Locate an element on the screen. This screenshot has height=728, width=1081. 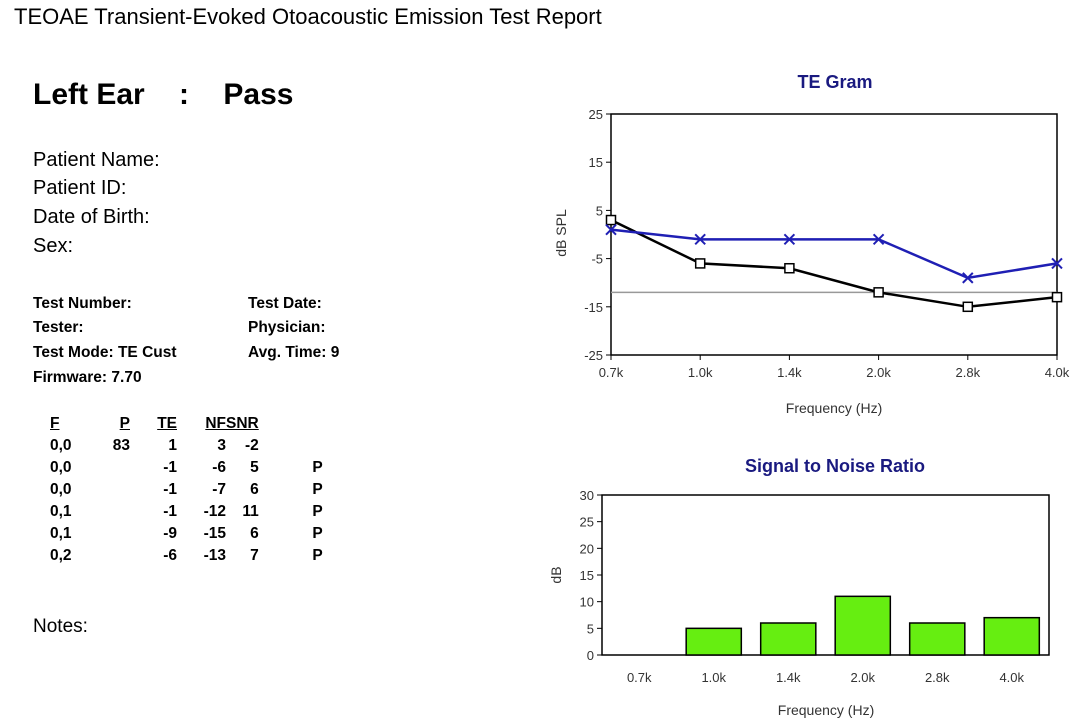
table-cell: 1 is located at coordinates (172, 445).